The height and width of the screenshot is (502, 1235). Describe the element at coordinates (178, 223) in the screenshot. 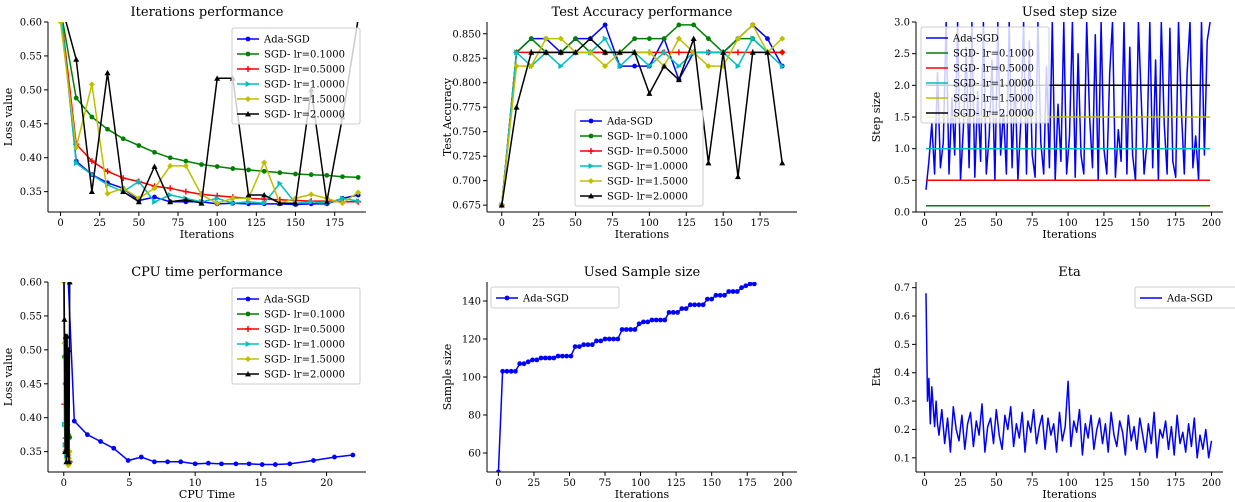

I see `x-tick-label: 75` at that location.